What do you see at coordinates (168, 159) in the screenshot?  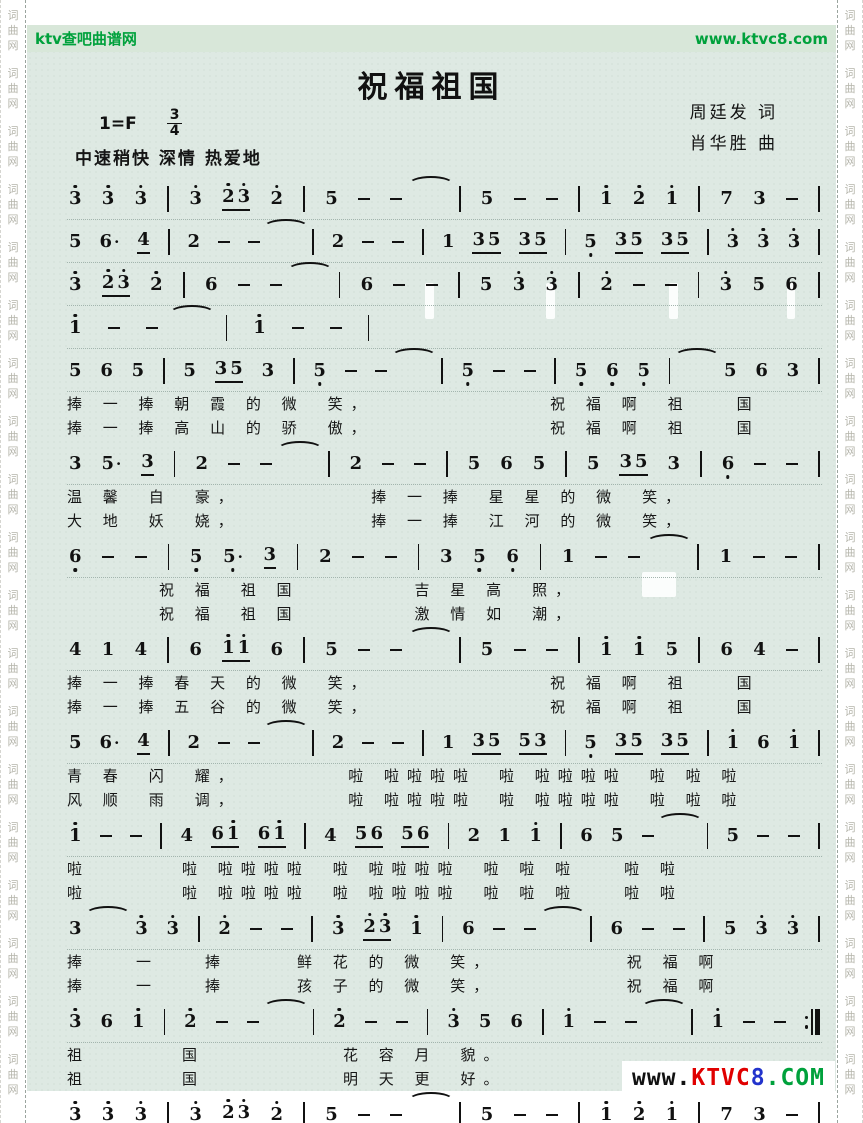 I see `tempo-marking: 中速稍快 深情 热爱地` at bounding box center [168, 159].